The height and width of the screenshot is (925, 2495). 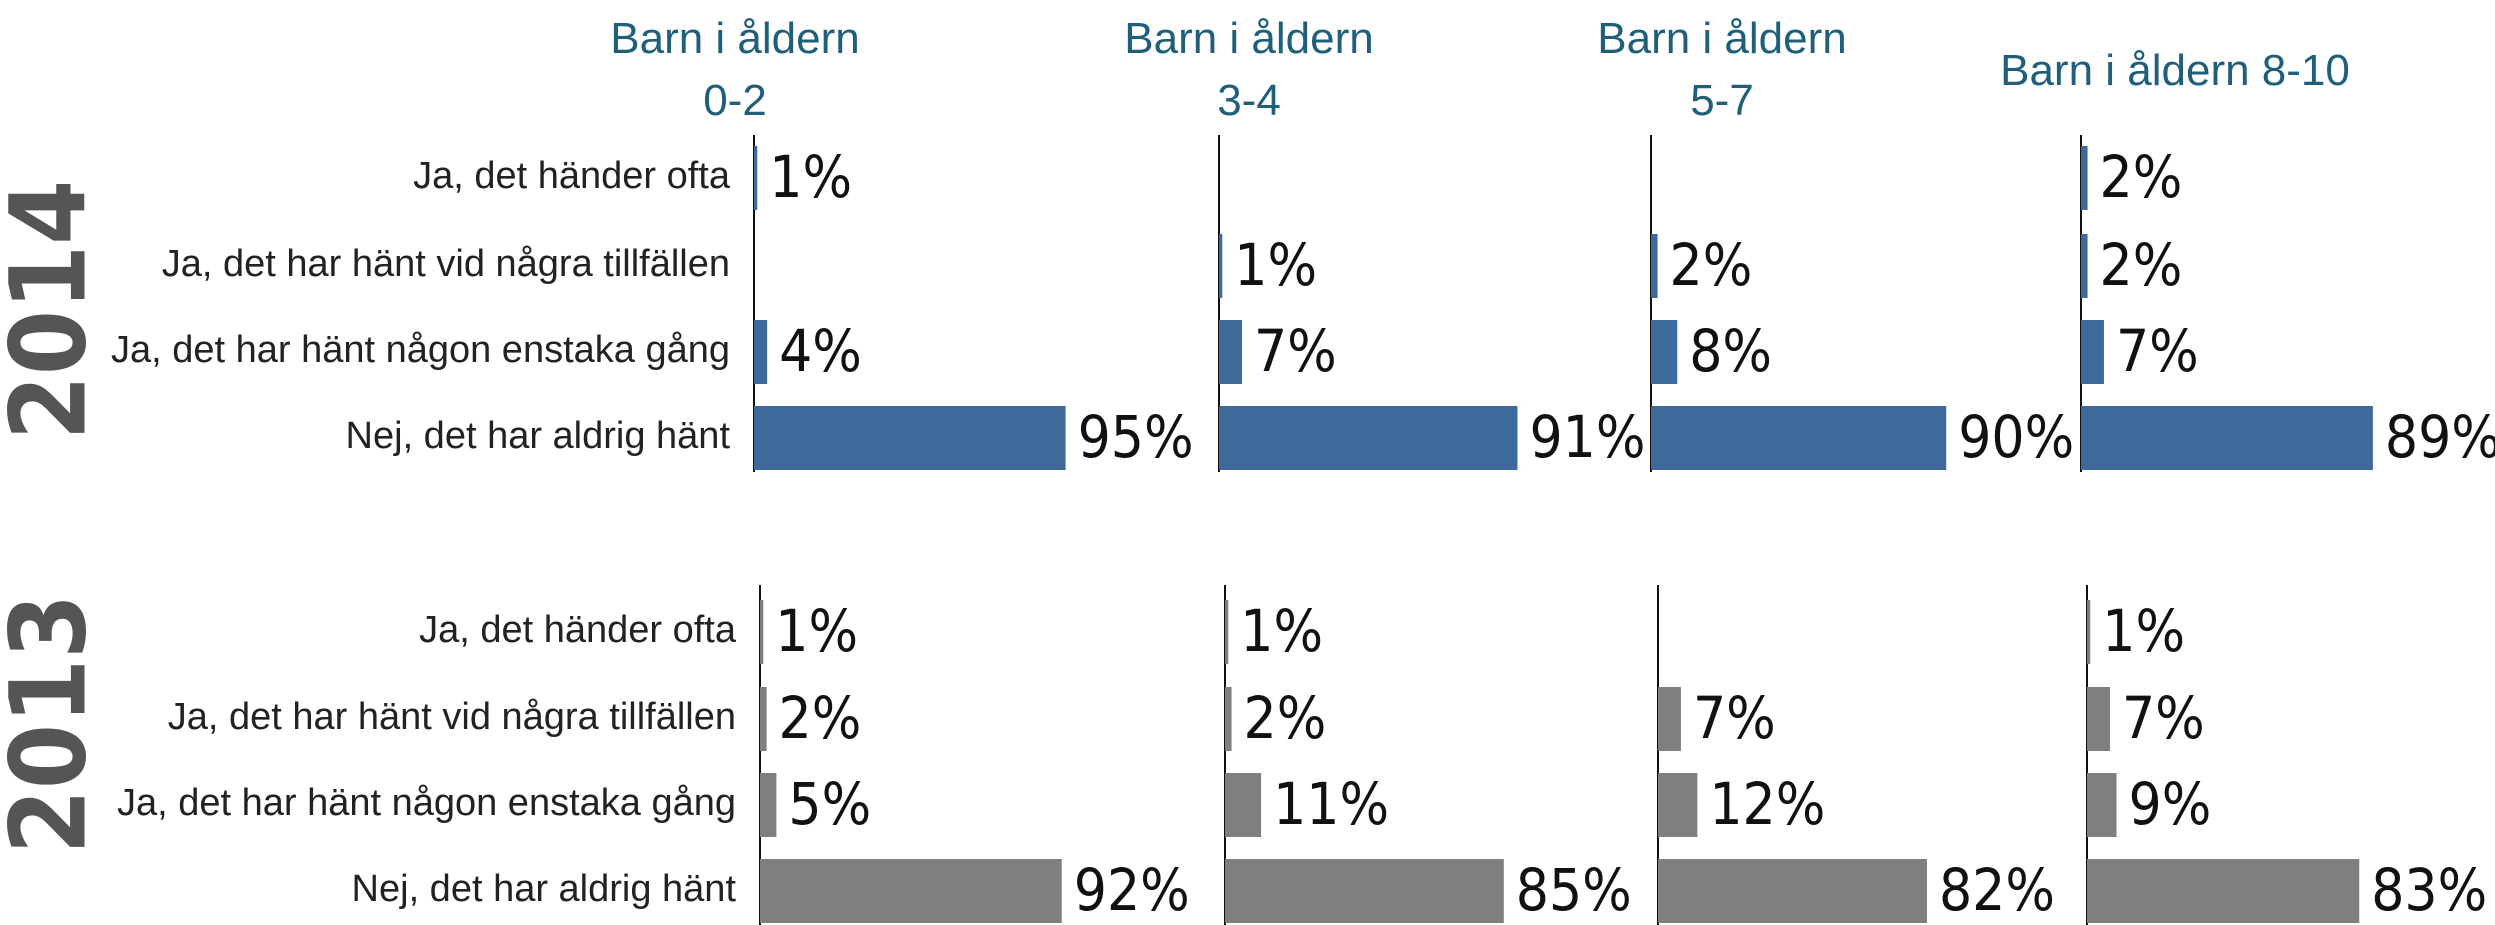 What do you see at coordinates (54, 310) in the screenshot?
I see `year-label: 2014` at bounding box center [54, 310].